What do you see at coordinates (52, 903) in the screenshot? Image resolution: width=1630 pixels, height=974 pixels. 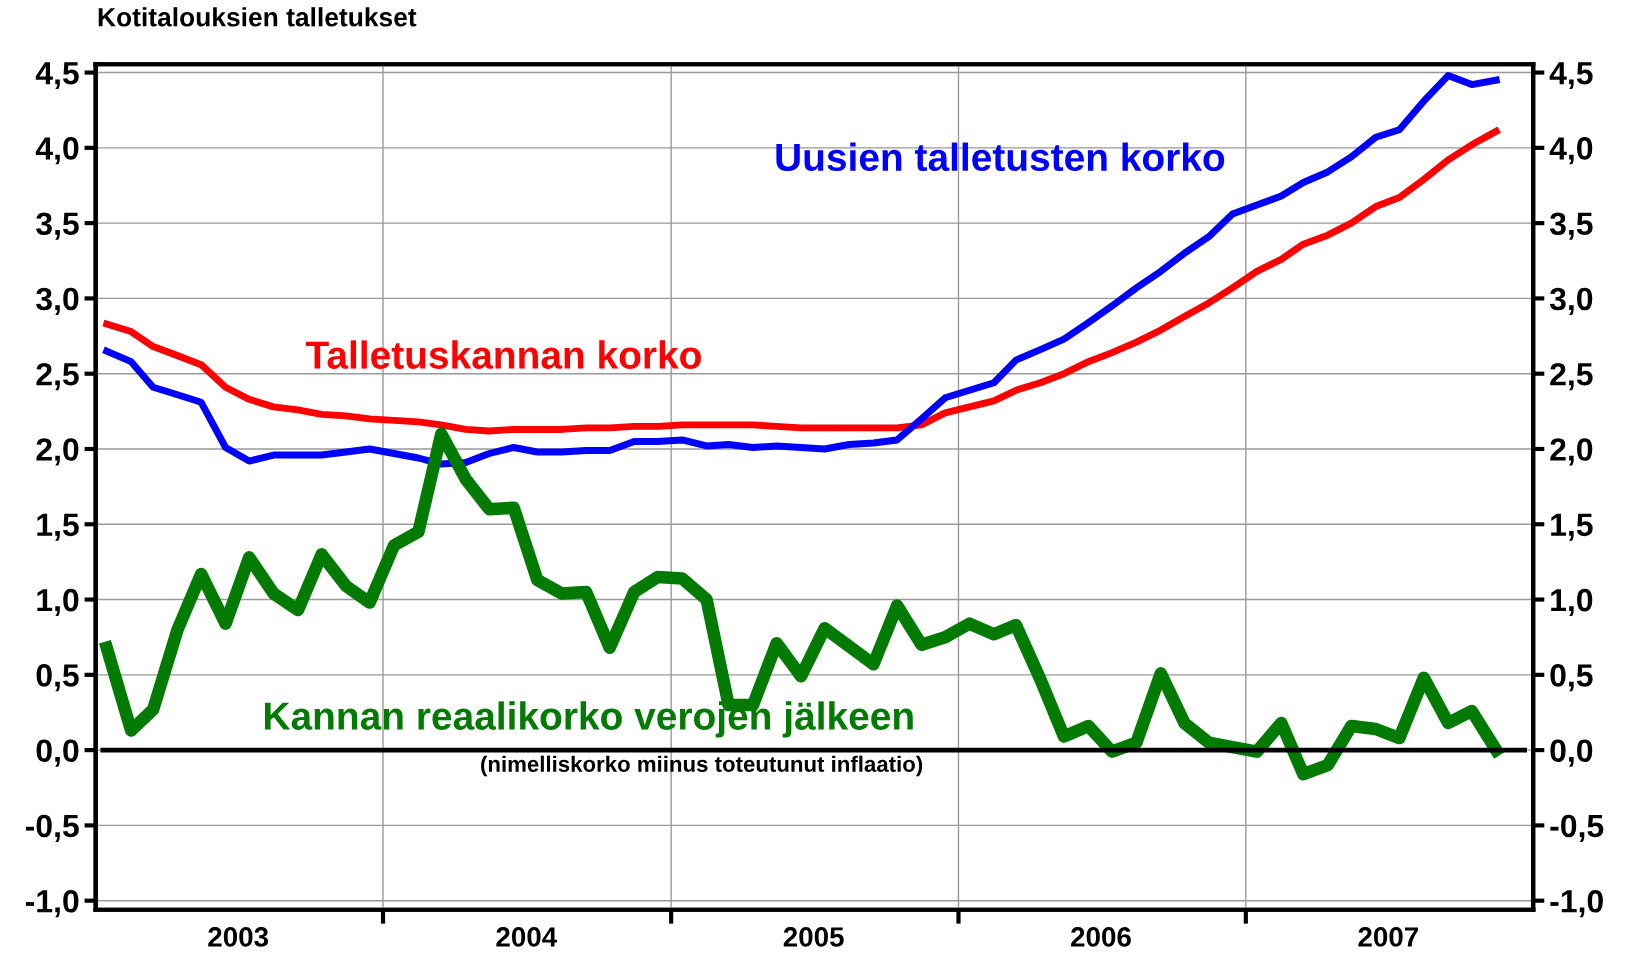 I see `y-tick-label: -1,0` at bounding box center [52, 903].